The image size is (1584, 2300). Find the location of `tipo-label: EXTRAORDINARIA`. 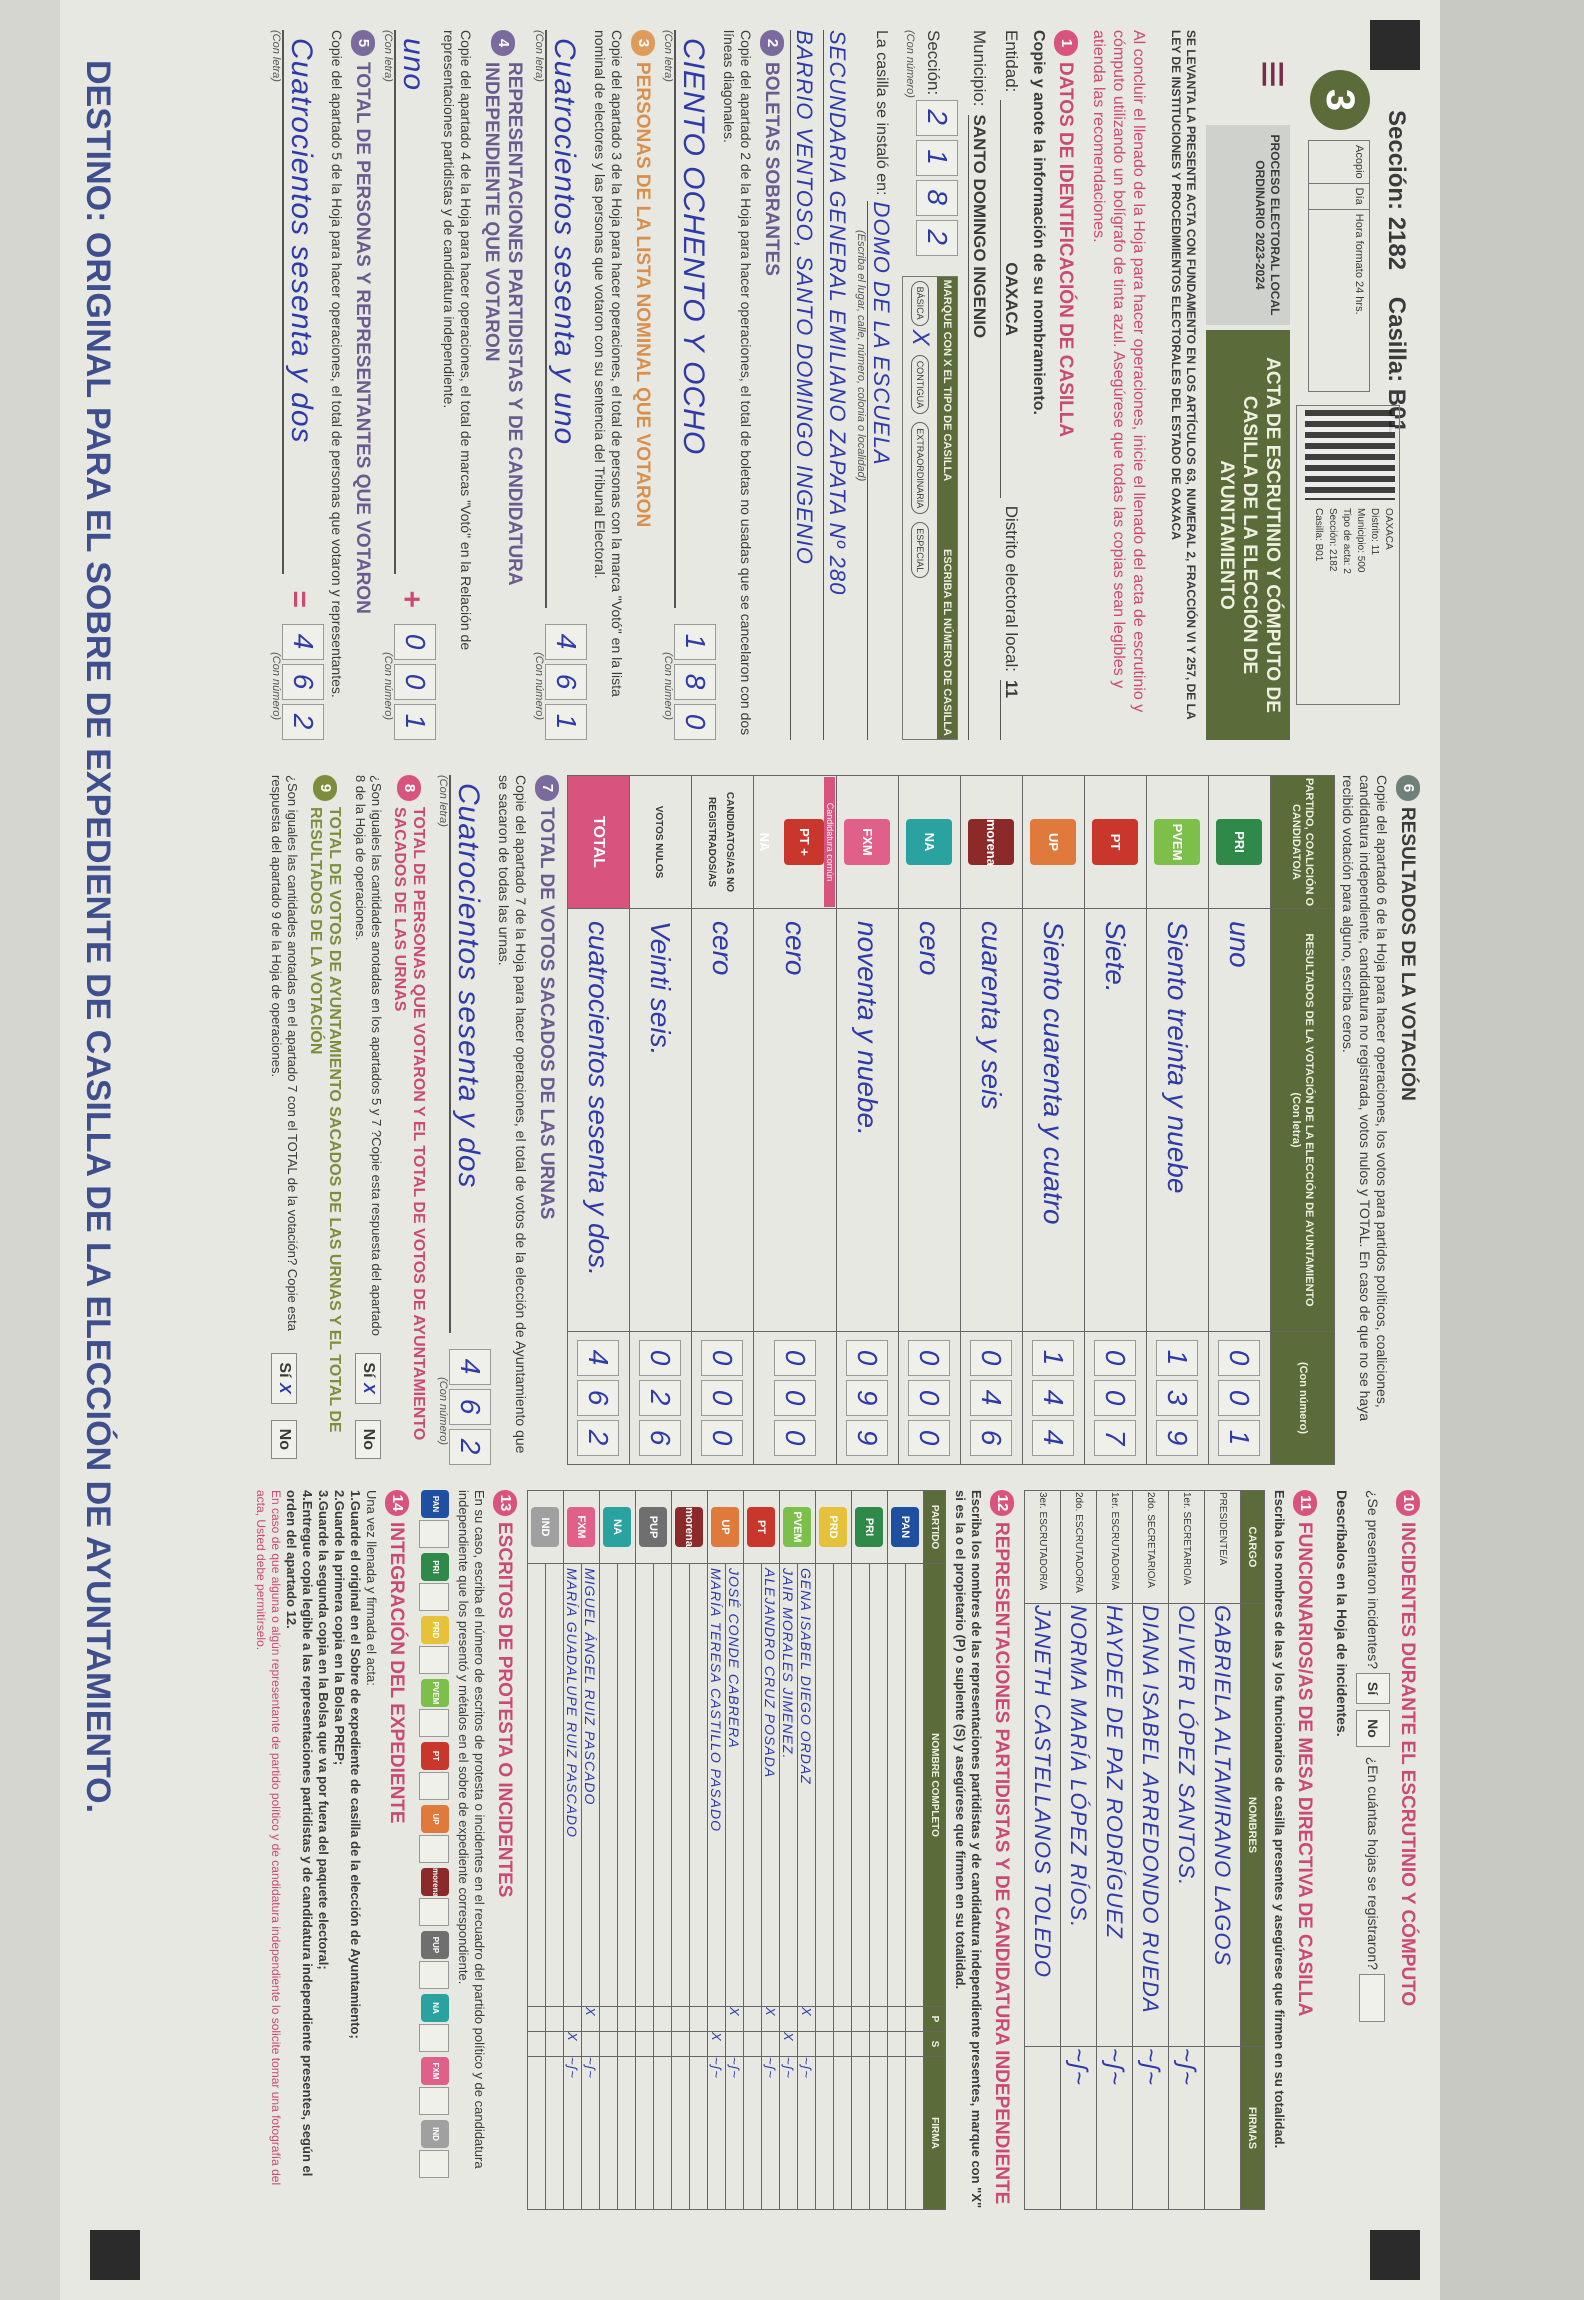

tipo-label: EXTRAORDINARIA is located at coordinates (920, 468).